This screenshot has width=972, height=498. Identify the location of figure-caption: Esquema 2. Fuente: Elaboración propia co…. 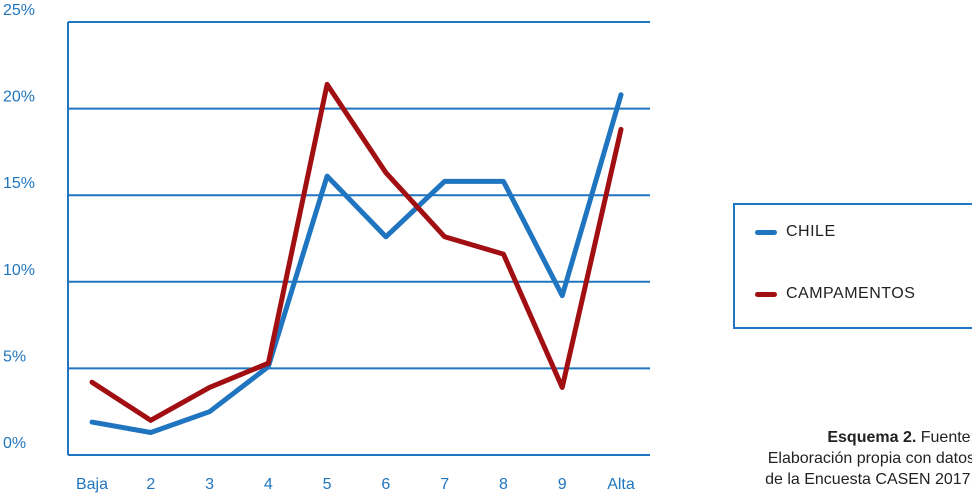
(831, 458).